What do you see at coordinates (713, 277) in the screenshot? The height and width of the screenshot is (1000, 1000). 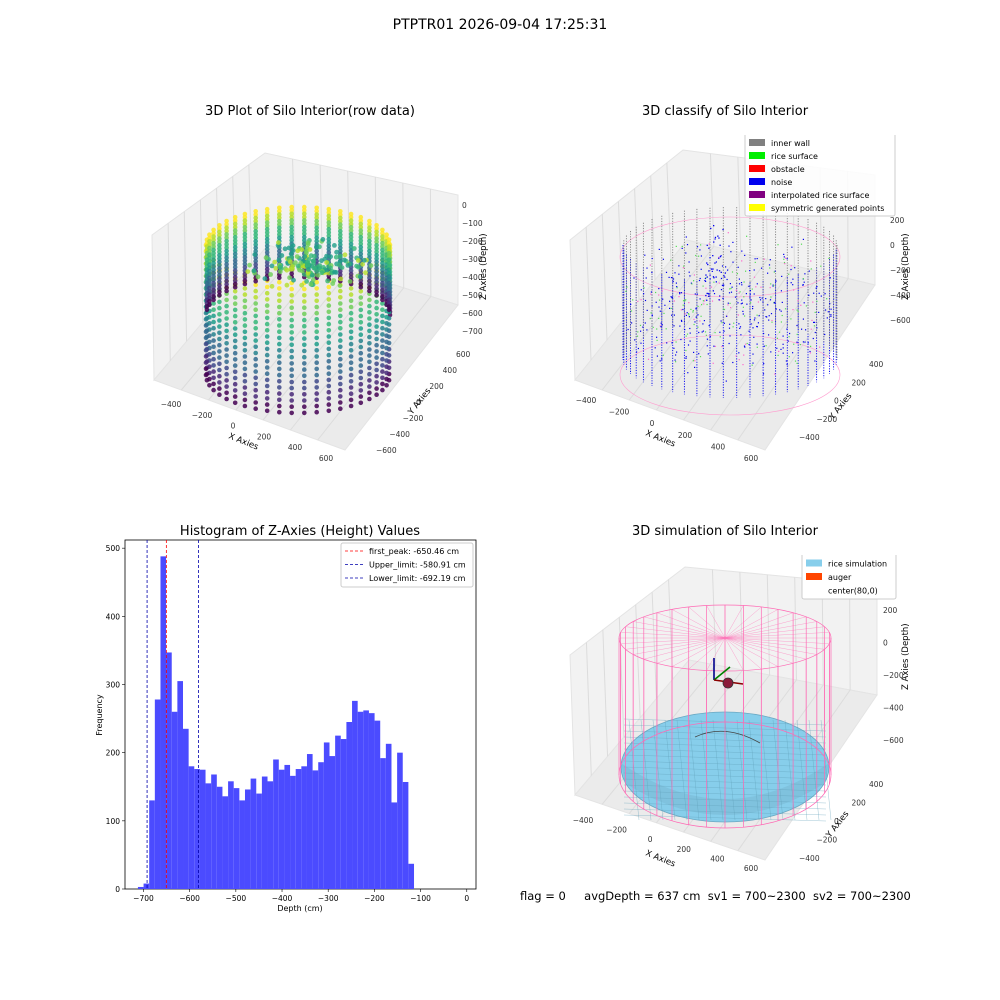 I see `noise-point` at bounding box center [713, 277].